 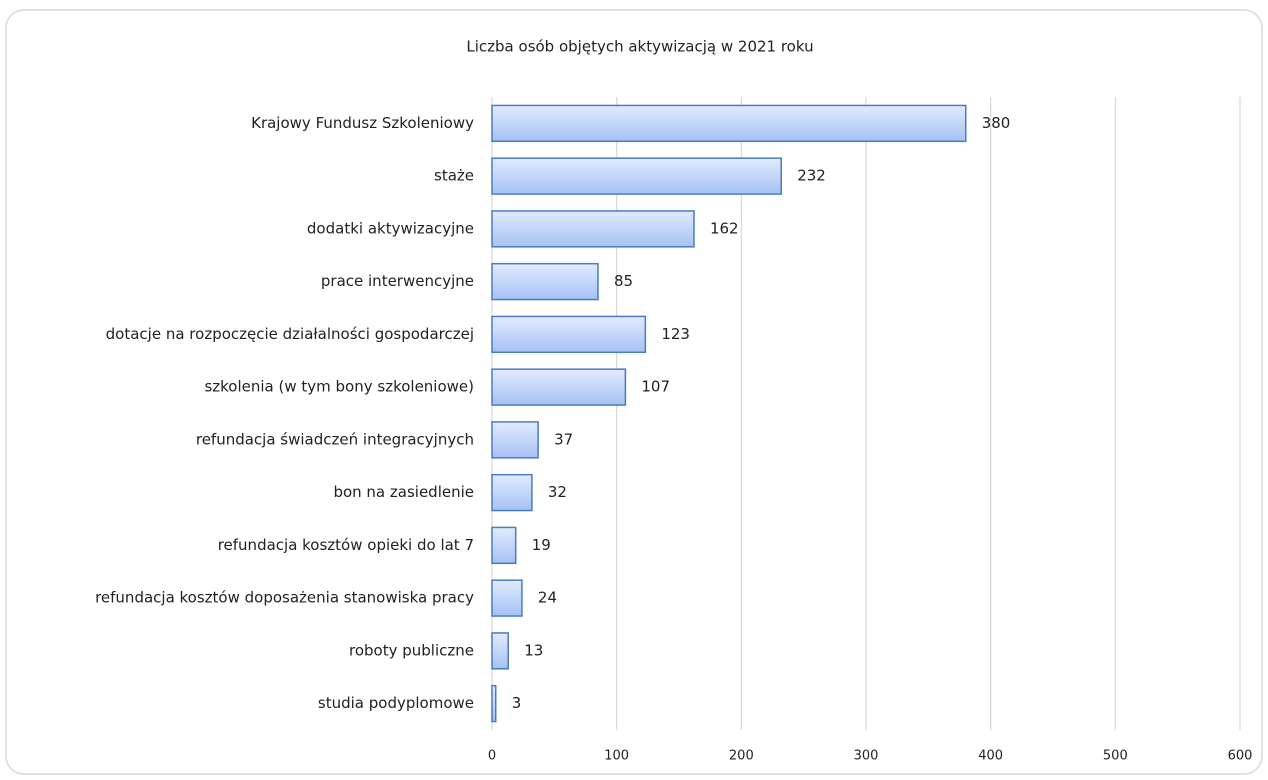 I want to click on y-tick-label: refundacja kosztów opieki do lat 7, so click(x=346, y=545).